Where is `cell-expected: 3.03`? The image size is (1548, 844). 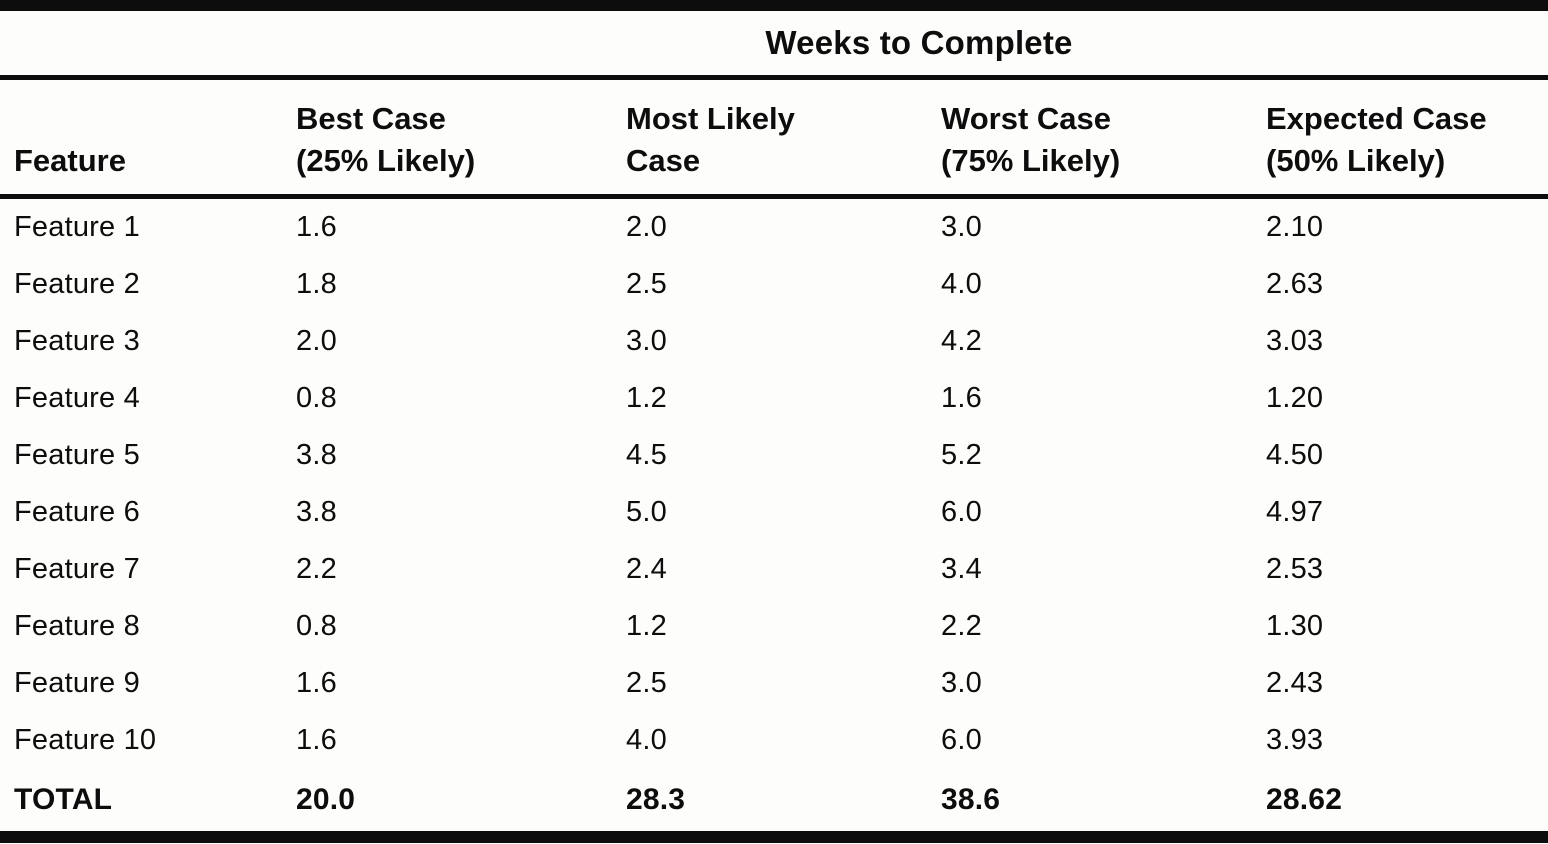 cell-expected: 3.03 is located at coordinates (1295, 341).